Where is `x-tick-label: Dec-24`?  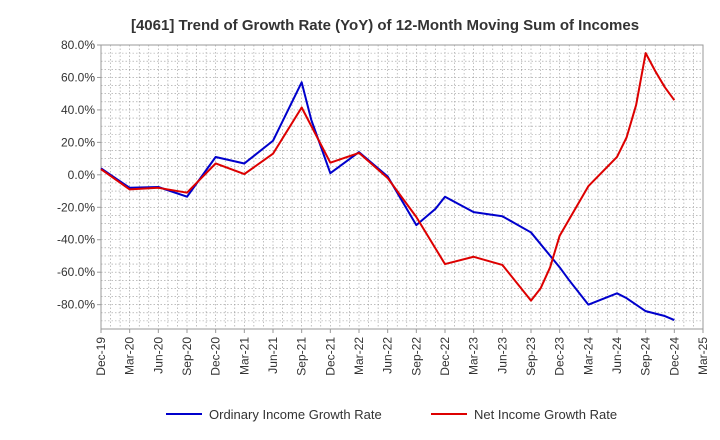
x-tick-label: Dec-24 is located at coordinates (674, 356).